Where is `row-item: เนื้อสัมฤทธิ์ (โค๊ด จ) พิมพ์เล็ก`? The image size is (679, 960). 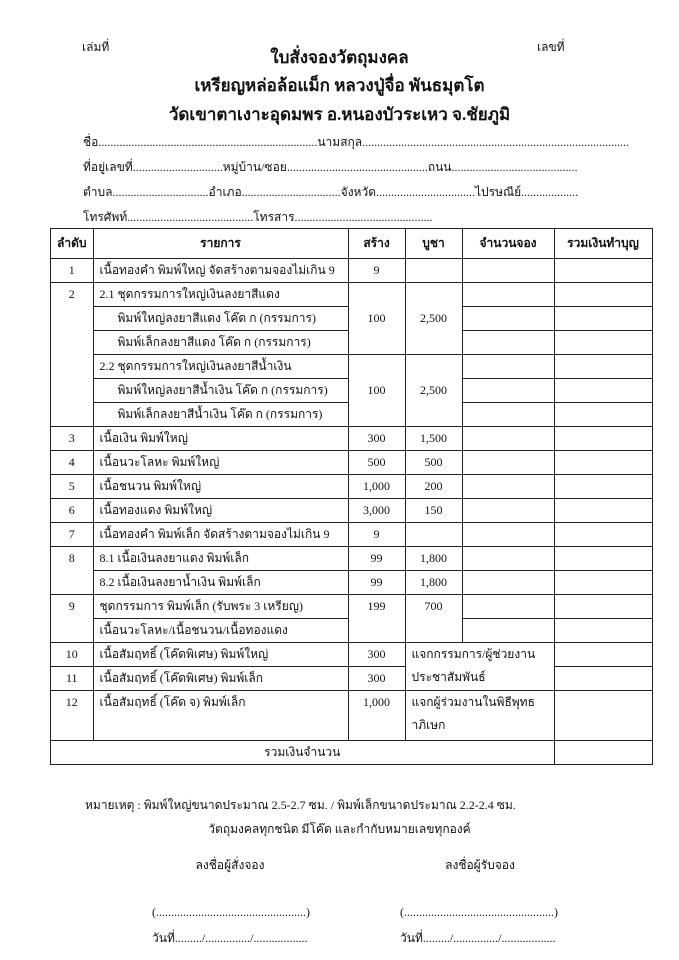
row-item: เนื้อสัมฤทธิ์ (โค๊ด จ) พิมพ์เล็ก is located at coordinates (220, 715).